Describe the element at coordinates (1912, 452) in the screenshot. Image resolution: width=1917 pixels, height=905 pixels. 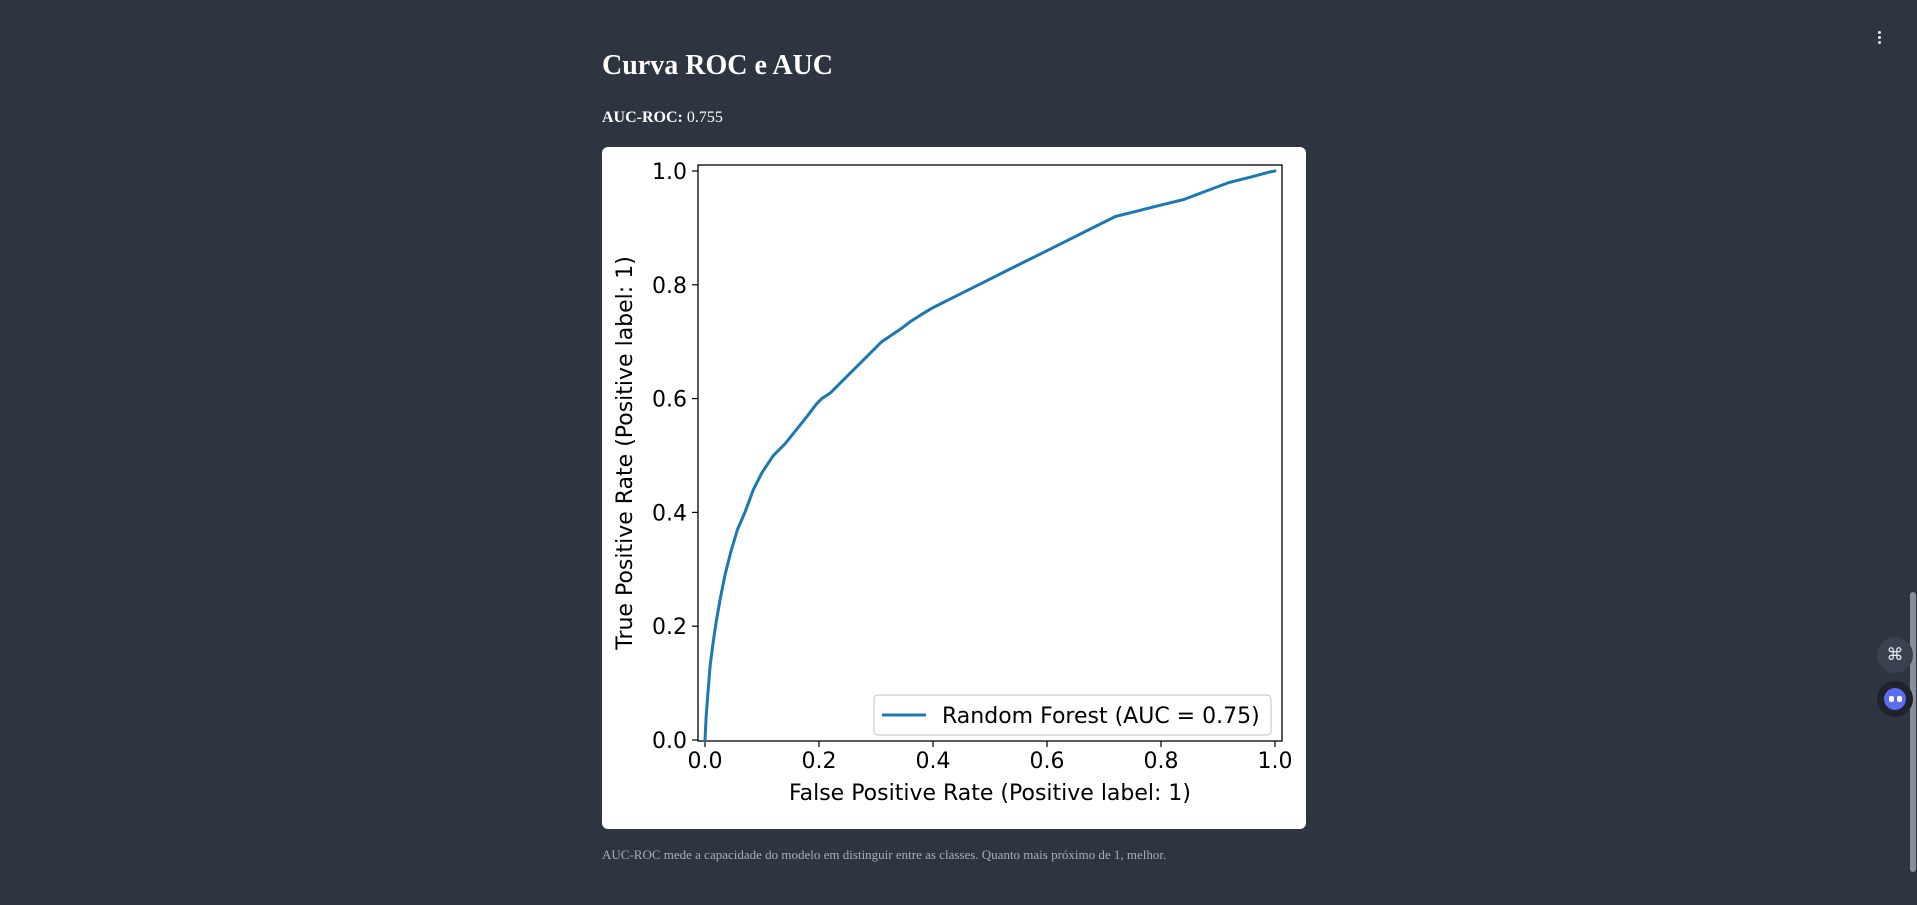
I see `scrollbar-track` at that location.